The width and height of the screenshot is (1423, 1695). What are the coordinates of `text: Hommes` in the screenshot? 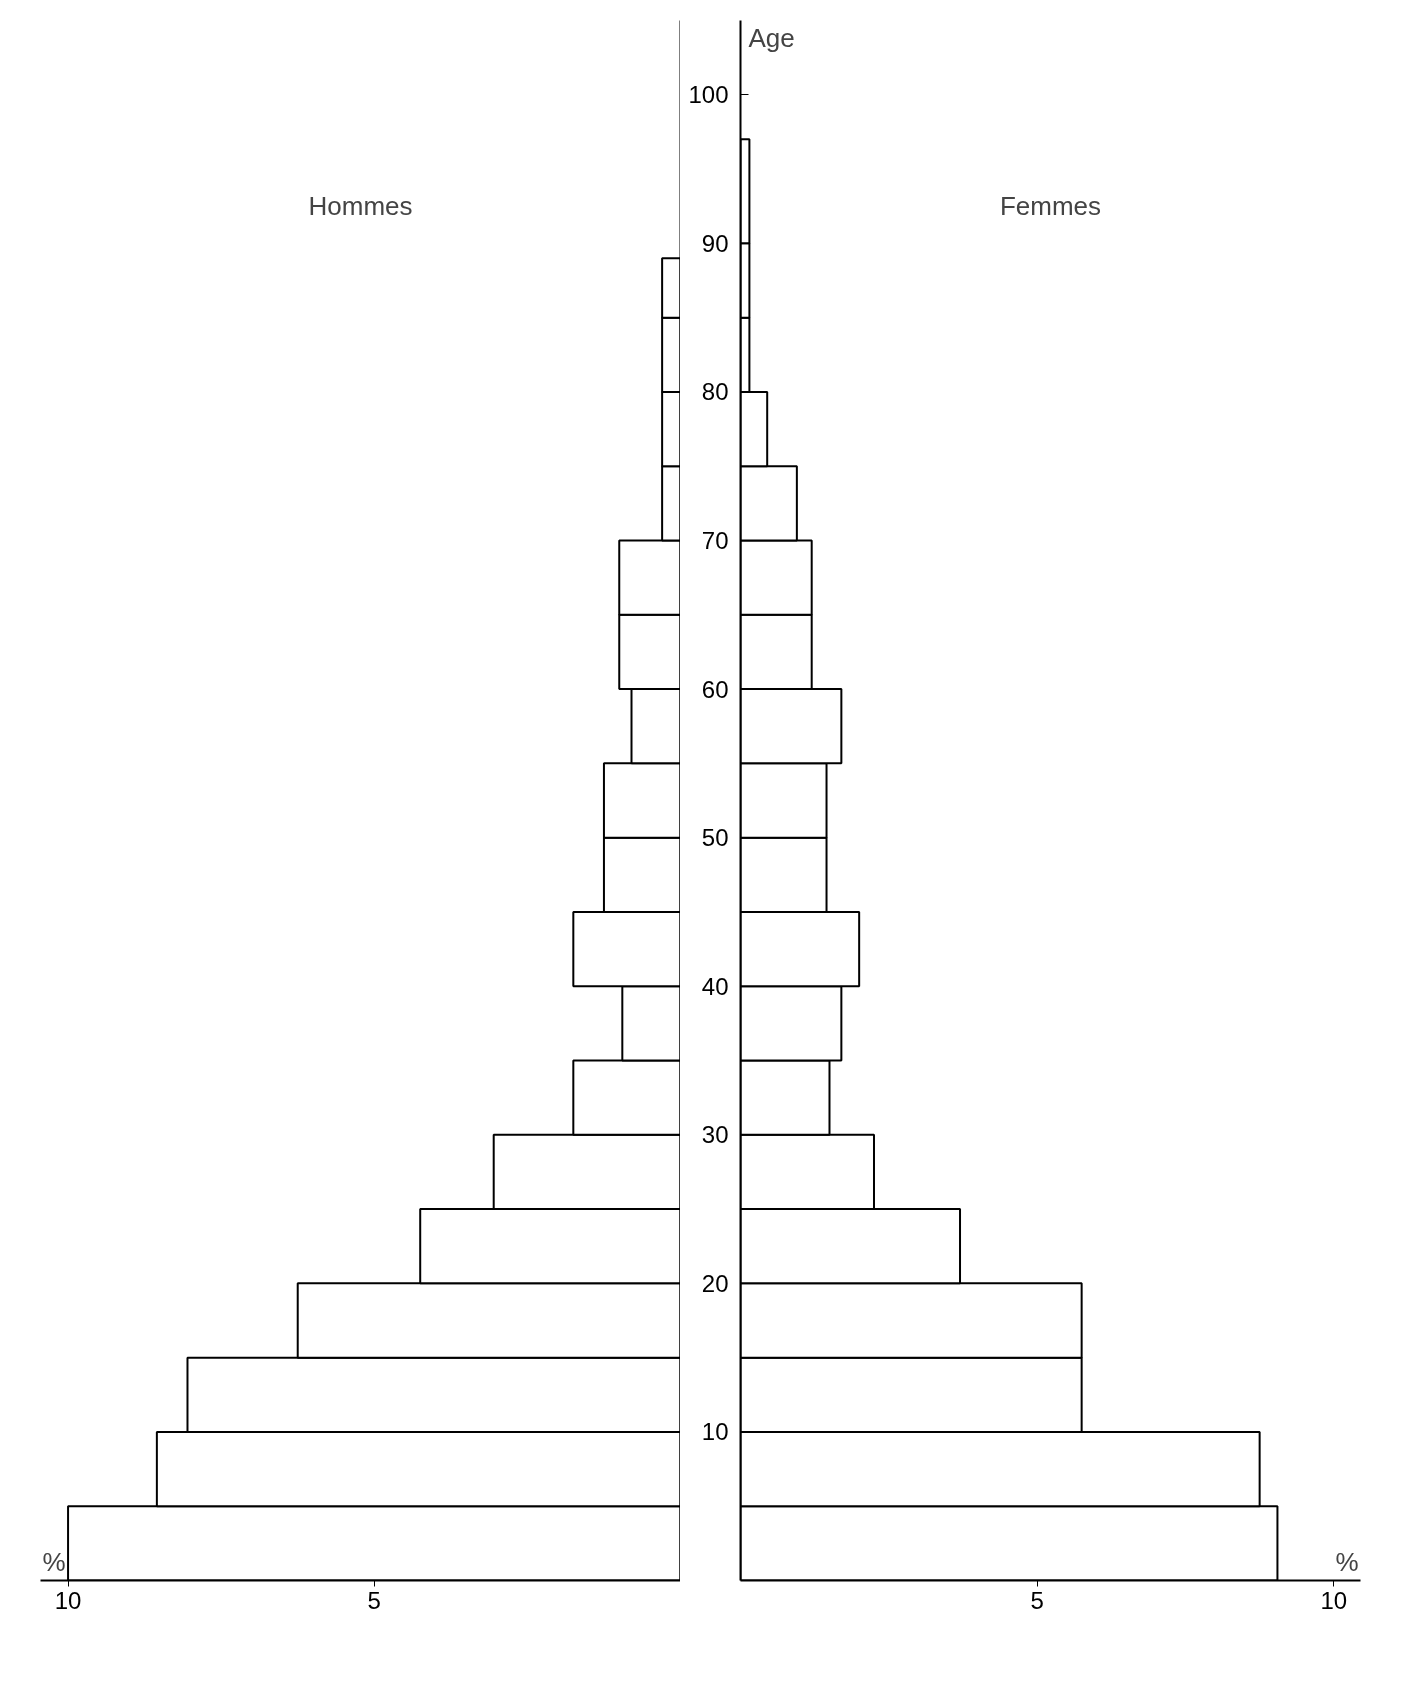 It's located at (360, 205).